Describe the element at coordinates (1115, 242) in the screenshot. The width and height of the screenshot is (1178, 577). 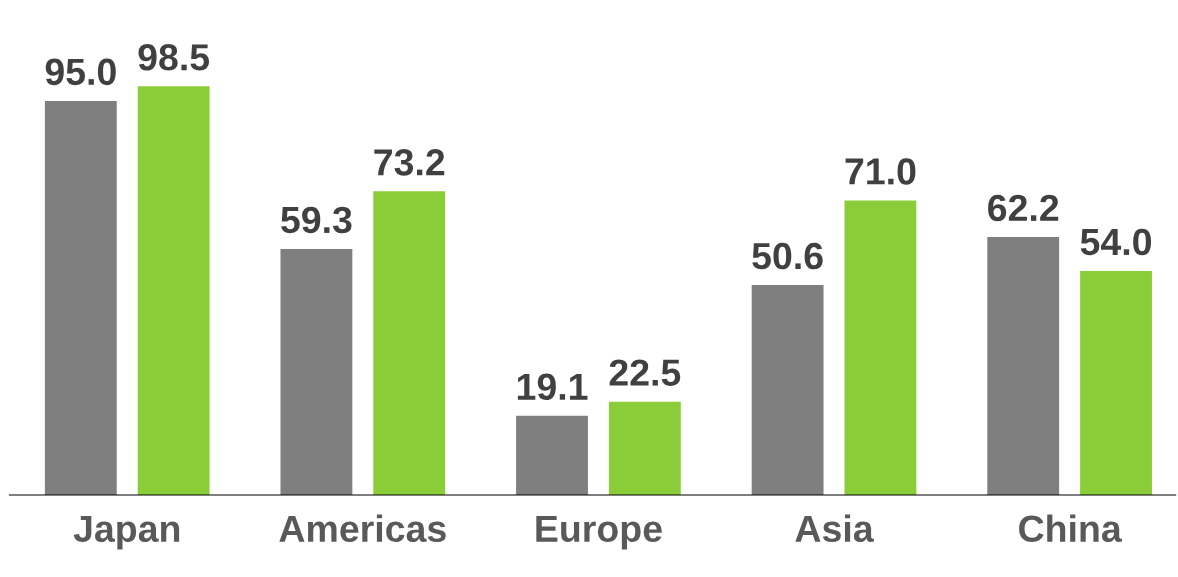
I see `data-label: 54.0` at that location.